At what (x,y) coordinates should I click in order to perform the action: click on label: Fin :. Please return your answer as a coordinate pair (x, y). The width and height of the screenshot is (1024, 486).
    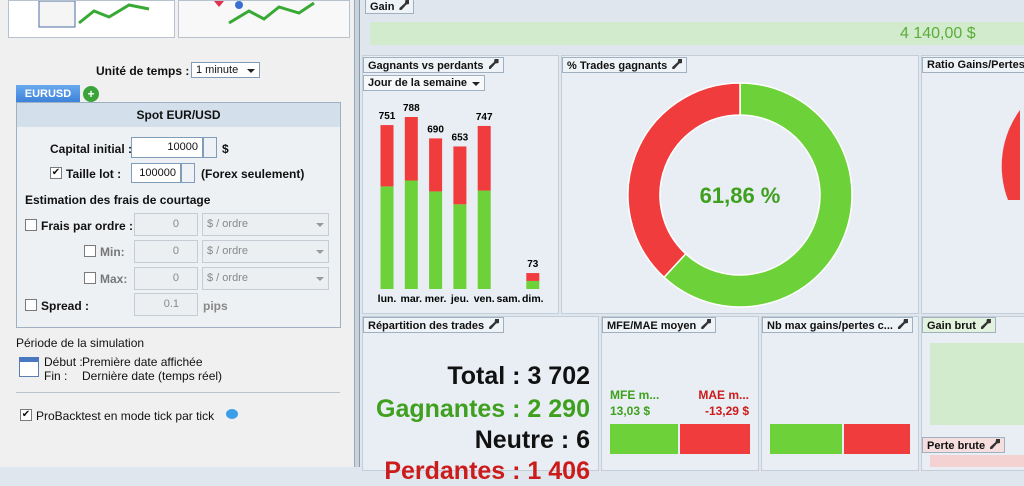
    Looking at the image, I should click on (56, 376).